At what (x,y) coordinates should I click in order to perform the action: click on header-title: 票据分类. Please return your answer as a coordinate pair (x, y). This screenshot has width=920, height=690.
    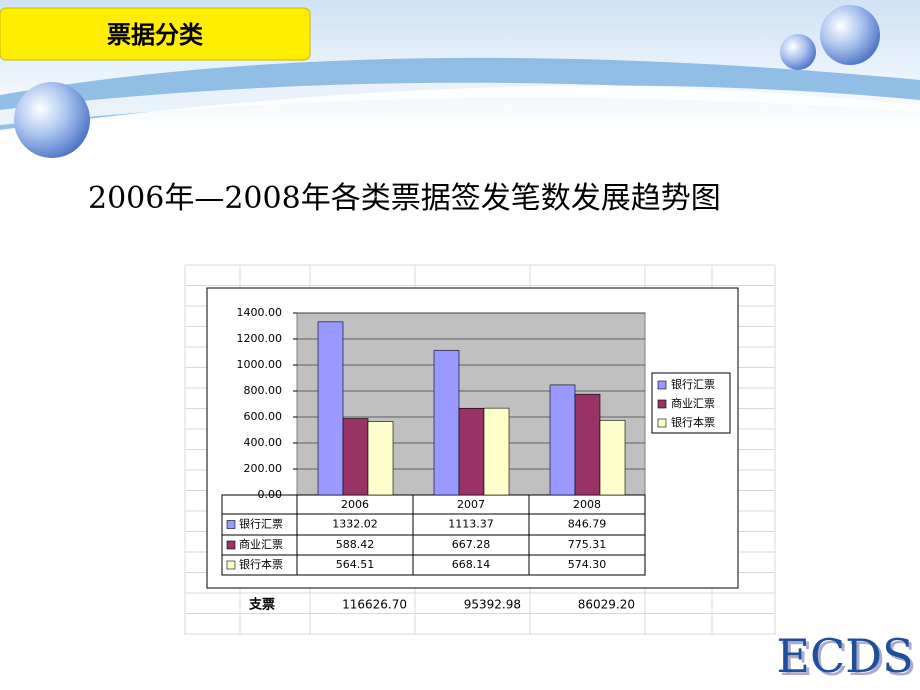
    Looking at the image, I should click on (155, 35).